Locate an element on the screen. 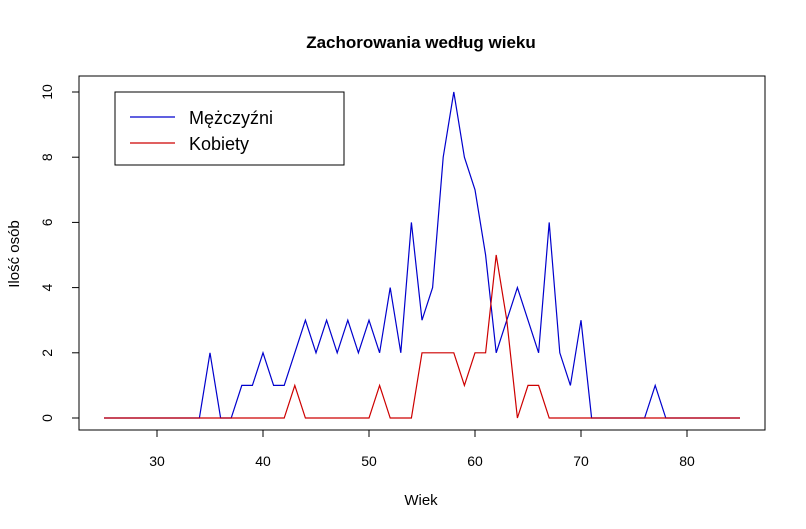 The image size is (806, 529). x-tick-label: 40 is located at coordinates (263, 461).